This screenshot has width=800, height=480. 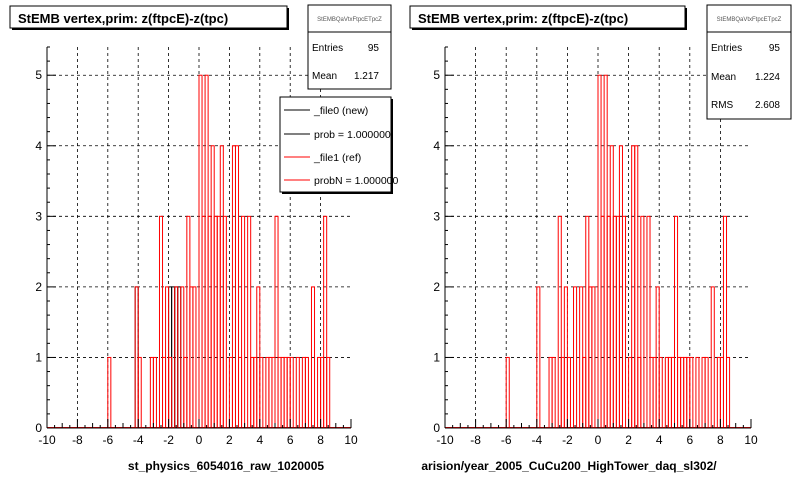 What do you see at coordinates (726, 48) in the screenshot?
I see `right-stats-entries-label: Entries` at bounding box center [726, 48].